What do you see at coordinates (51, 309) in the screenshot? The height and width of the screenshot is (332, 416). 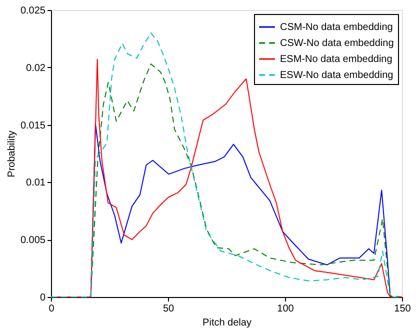 I see `x-tick-label: 0` at bounding box center [51, 309].